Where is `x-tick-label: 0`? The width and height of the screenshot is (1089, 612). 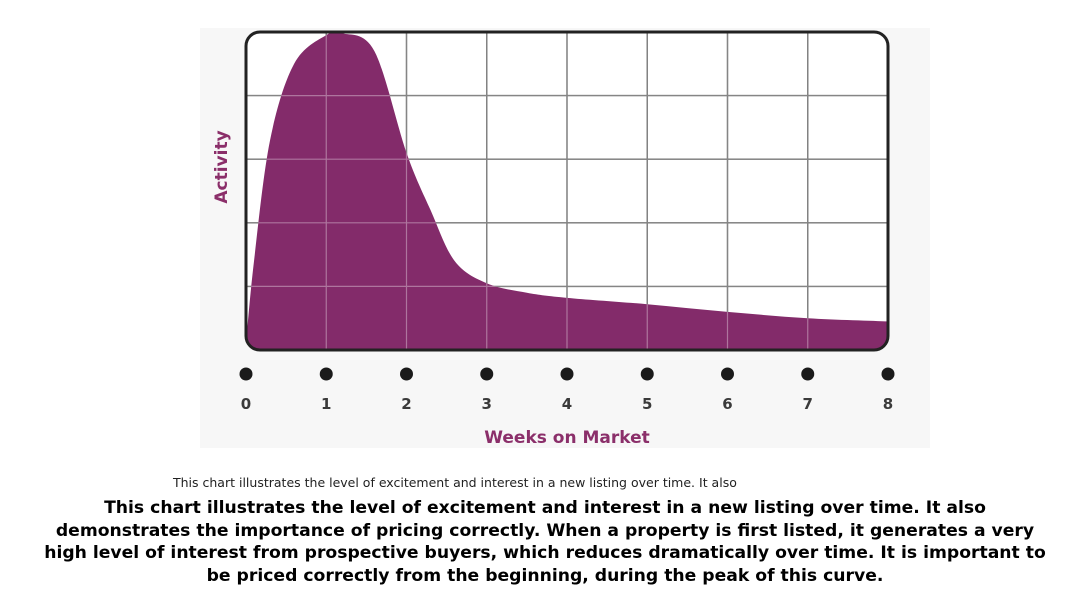
x-tick-label: 0 is located at coordinates (246, 404).